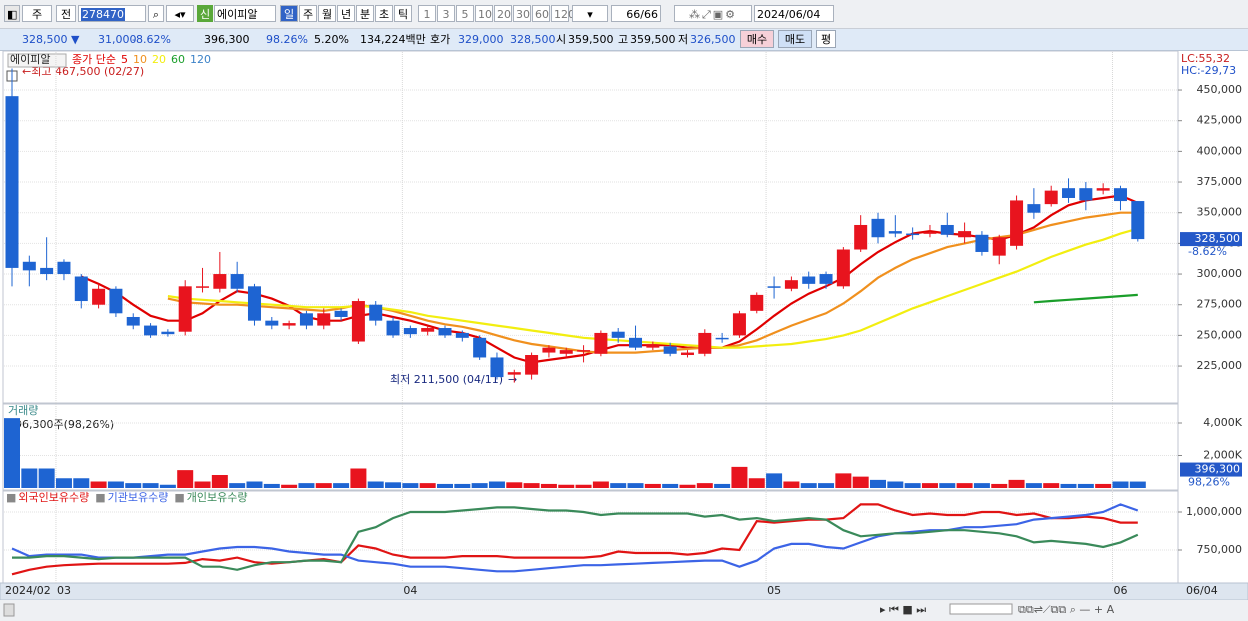 This screenshot has height=621, width=1248. I want to click on period-button: 월, so click(327, 13).